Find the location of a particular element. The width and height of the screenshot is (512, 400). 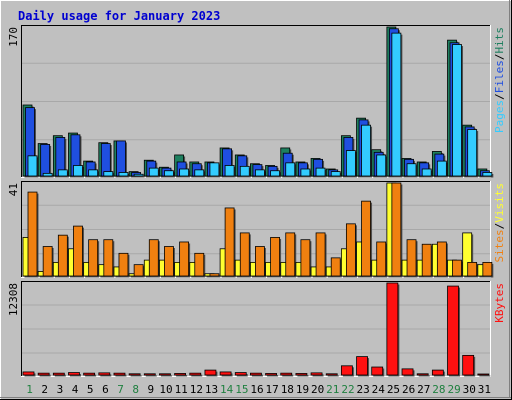

x-tick-label: 1 is located at coordinates (29, 389).